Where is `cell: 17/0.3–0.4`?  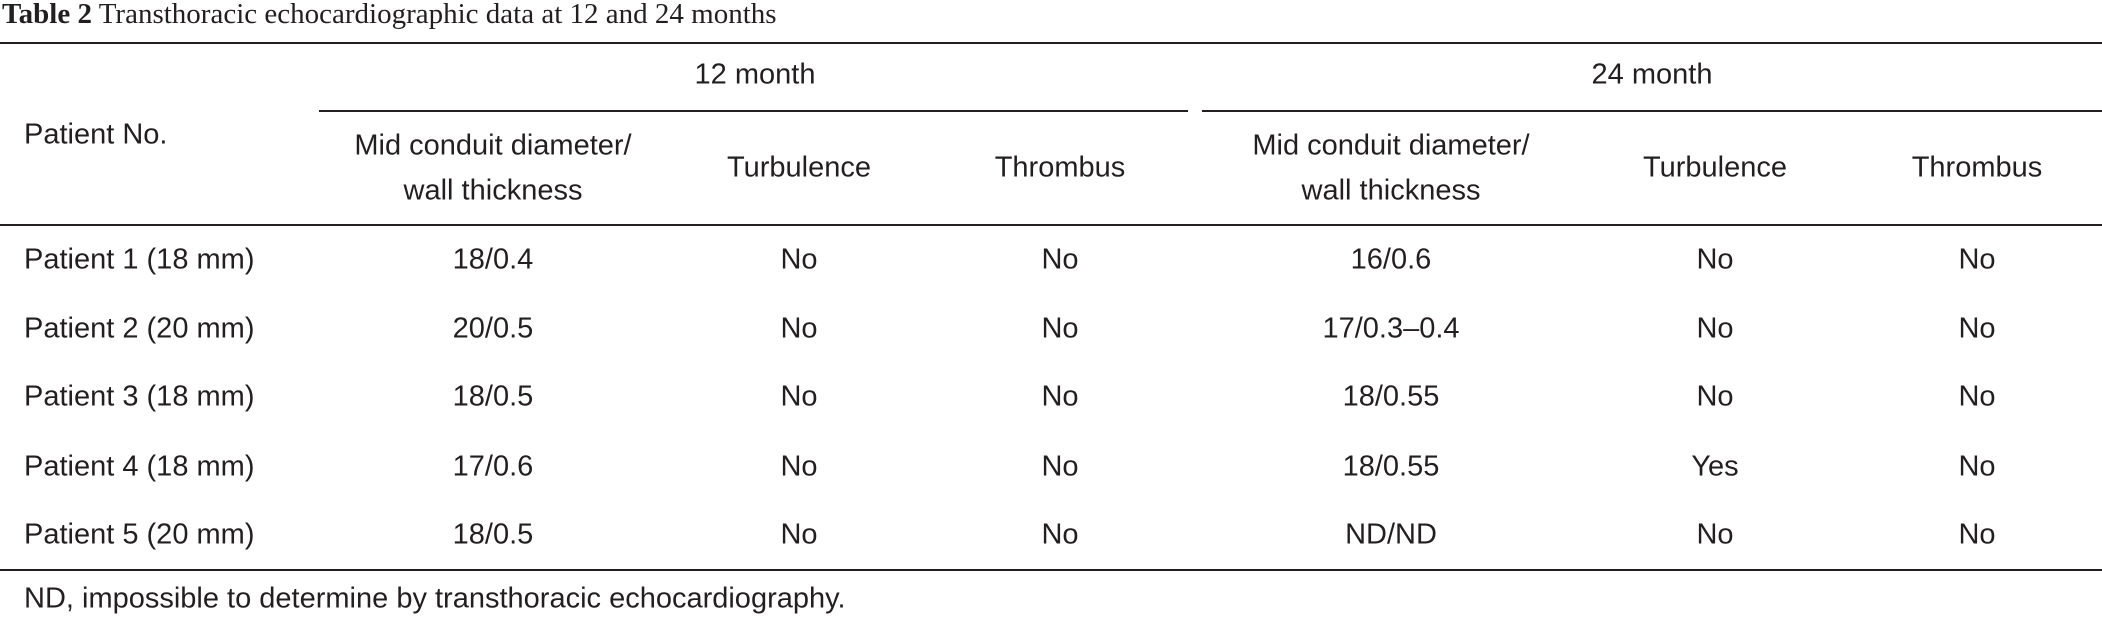
cell: 17/0.3–0.4 is located at coordinates (1390, 329).